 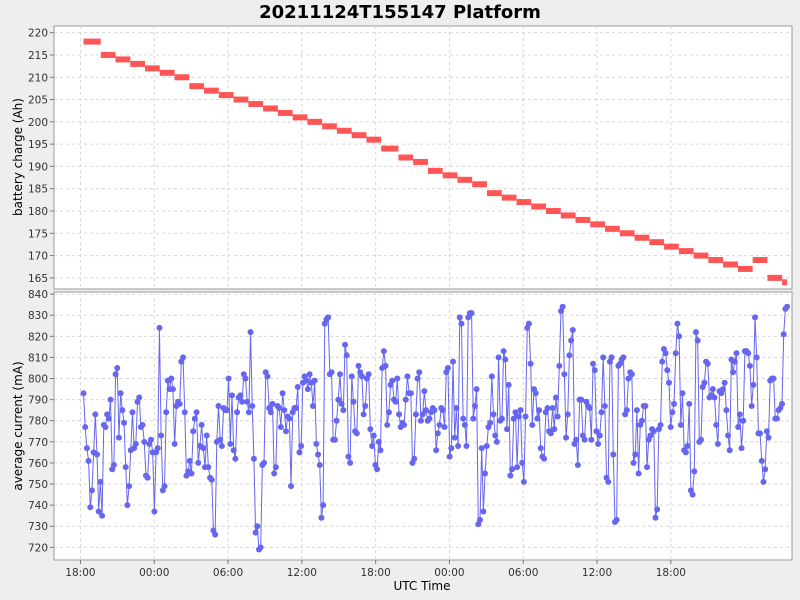 What do you see at coordinates (38, 337) in the screenshot?
I see `average-current-y-tick-label: 820` at bounding box center [38, 337].